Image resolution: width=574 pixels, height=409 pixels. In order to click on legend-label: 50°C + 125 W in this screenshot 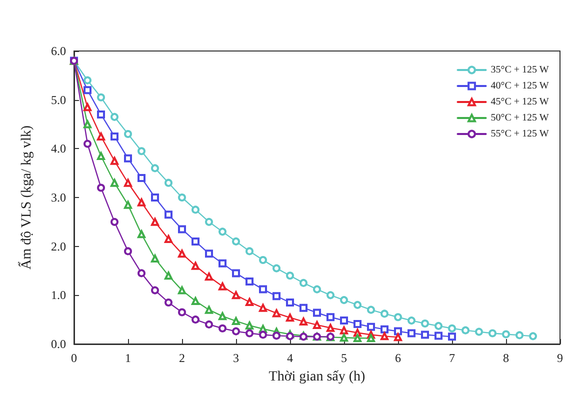, I will do `click(520, 118)`.